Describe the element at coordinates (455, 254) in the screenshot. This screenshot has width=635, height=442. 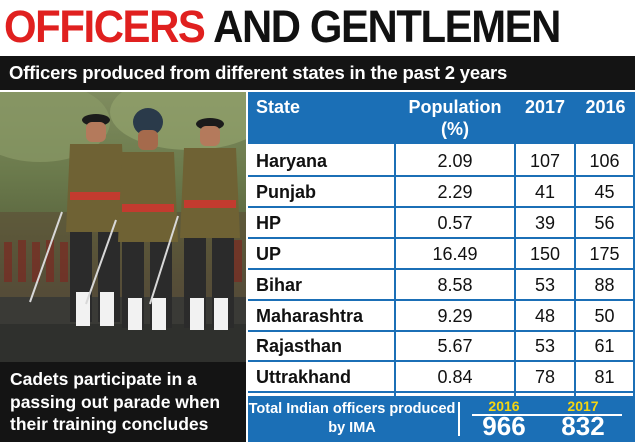
I see `population-cell: 16.49` at that location.